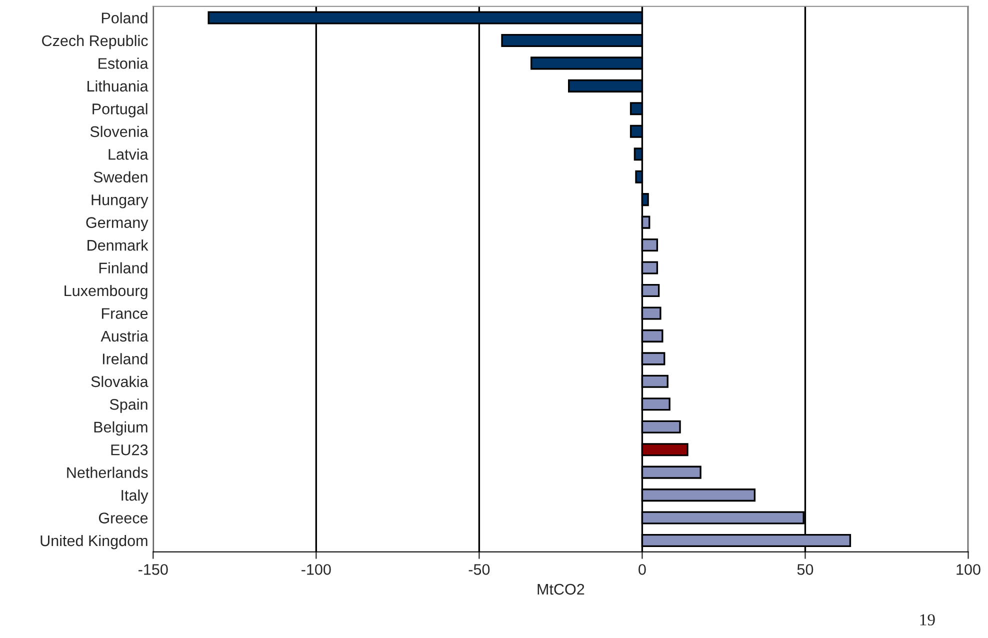 The image size is (988, 638). What do you see at coordinates (118, 86) in the screenshot?
I see `y-tick-label: Lithuania` at bounding box center [118, 86].